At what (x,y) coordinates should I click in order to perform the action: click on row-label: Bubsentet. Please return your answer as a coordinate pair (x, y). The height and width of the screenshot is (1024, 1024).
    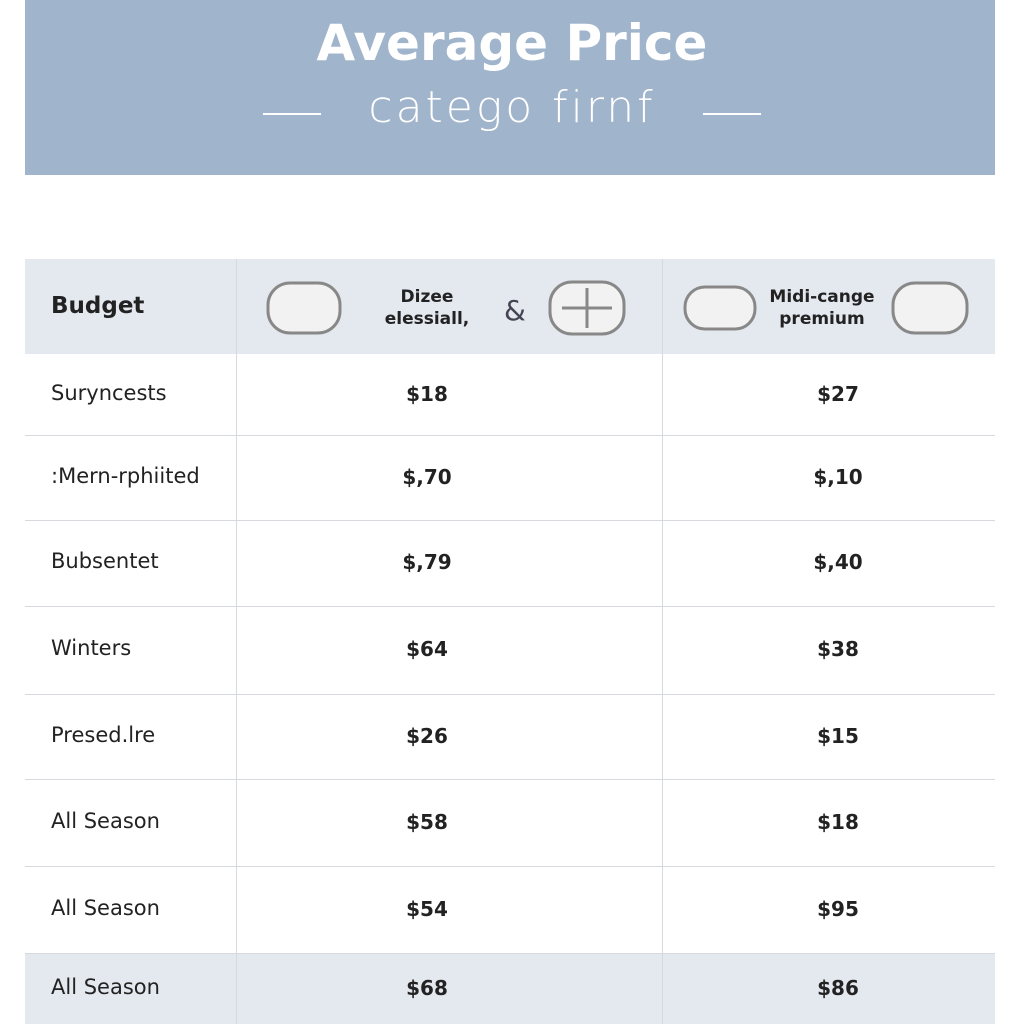
    Looking at the image, I should click on (105, 561).